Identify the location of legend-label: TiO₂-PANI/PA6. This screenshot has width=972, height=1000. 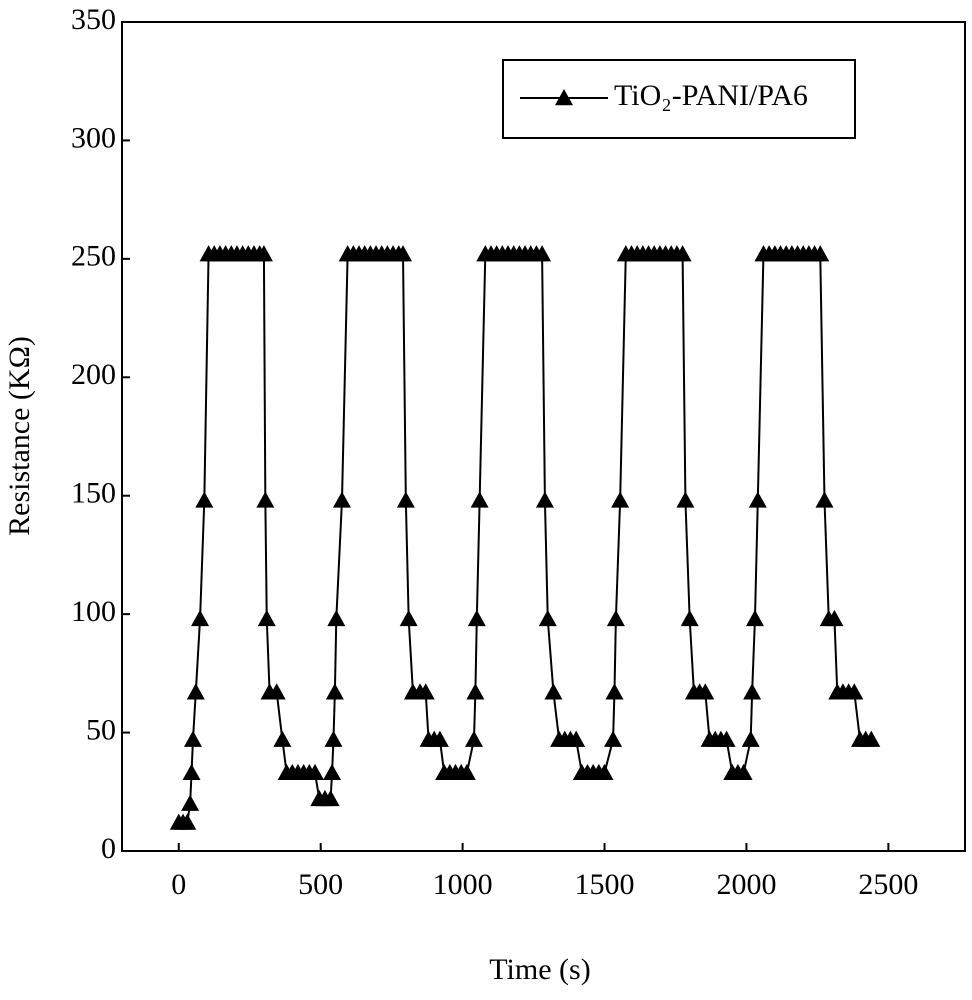
(711, 95).